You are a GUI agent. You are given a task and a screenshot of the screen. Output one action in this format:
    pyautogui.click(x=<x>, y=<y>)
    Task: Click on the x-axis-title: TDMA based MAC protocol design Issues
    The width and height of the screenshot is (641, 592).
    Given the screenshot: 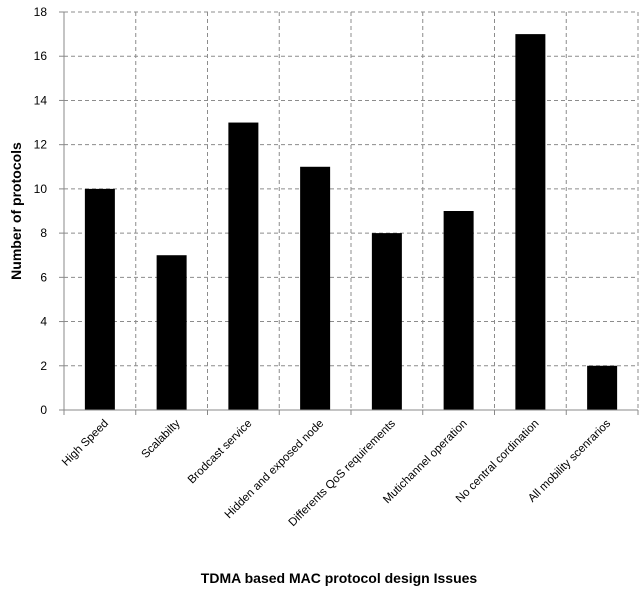 What is the action you would take?
    pyautogui.click(x=339, y=578)
    